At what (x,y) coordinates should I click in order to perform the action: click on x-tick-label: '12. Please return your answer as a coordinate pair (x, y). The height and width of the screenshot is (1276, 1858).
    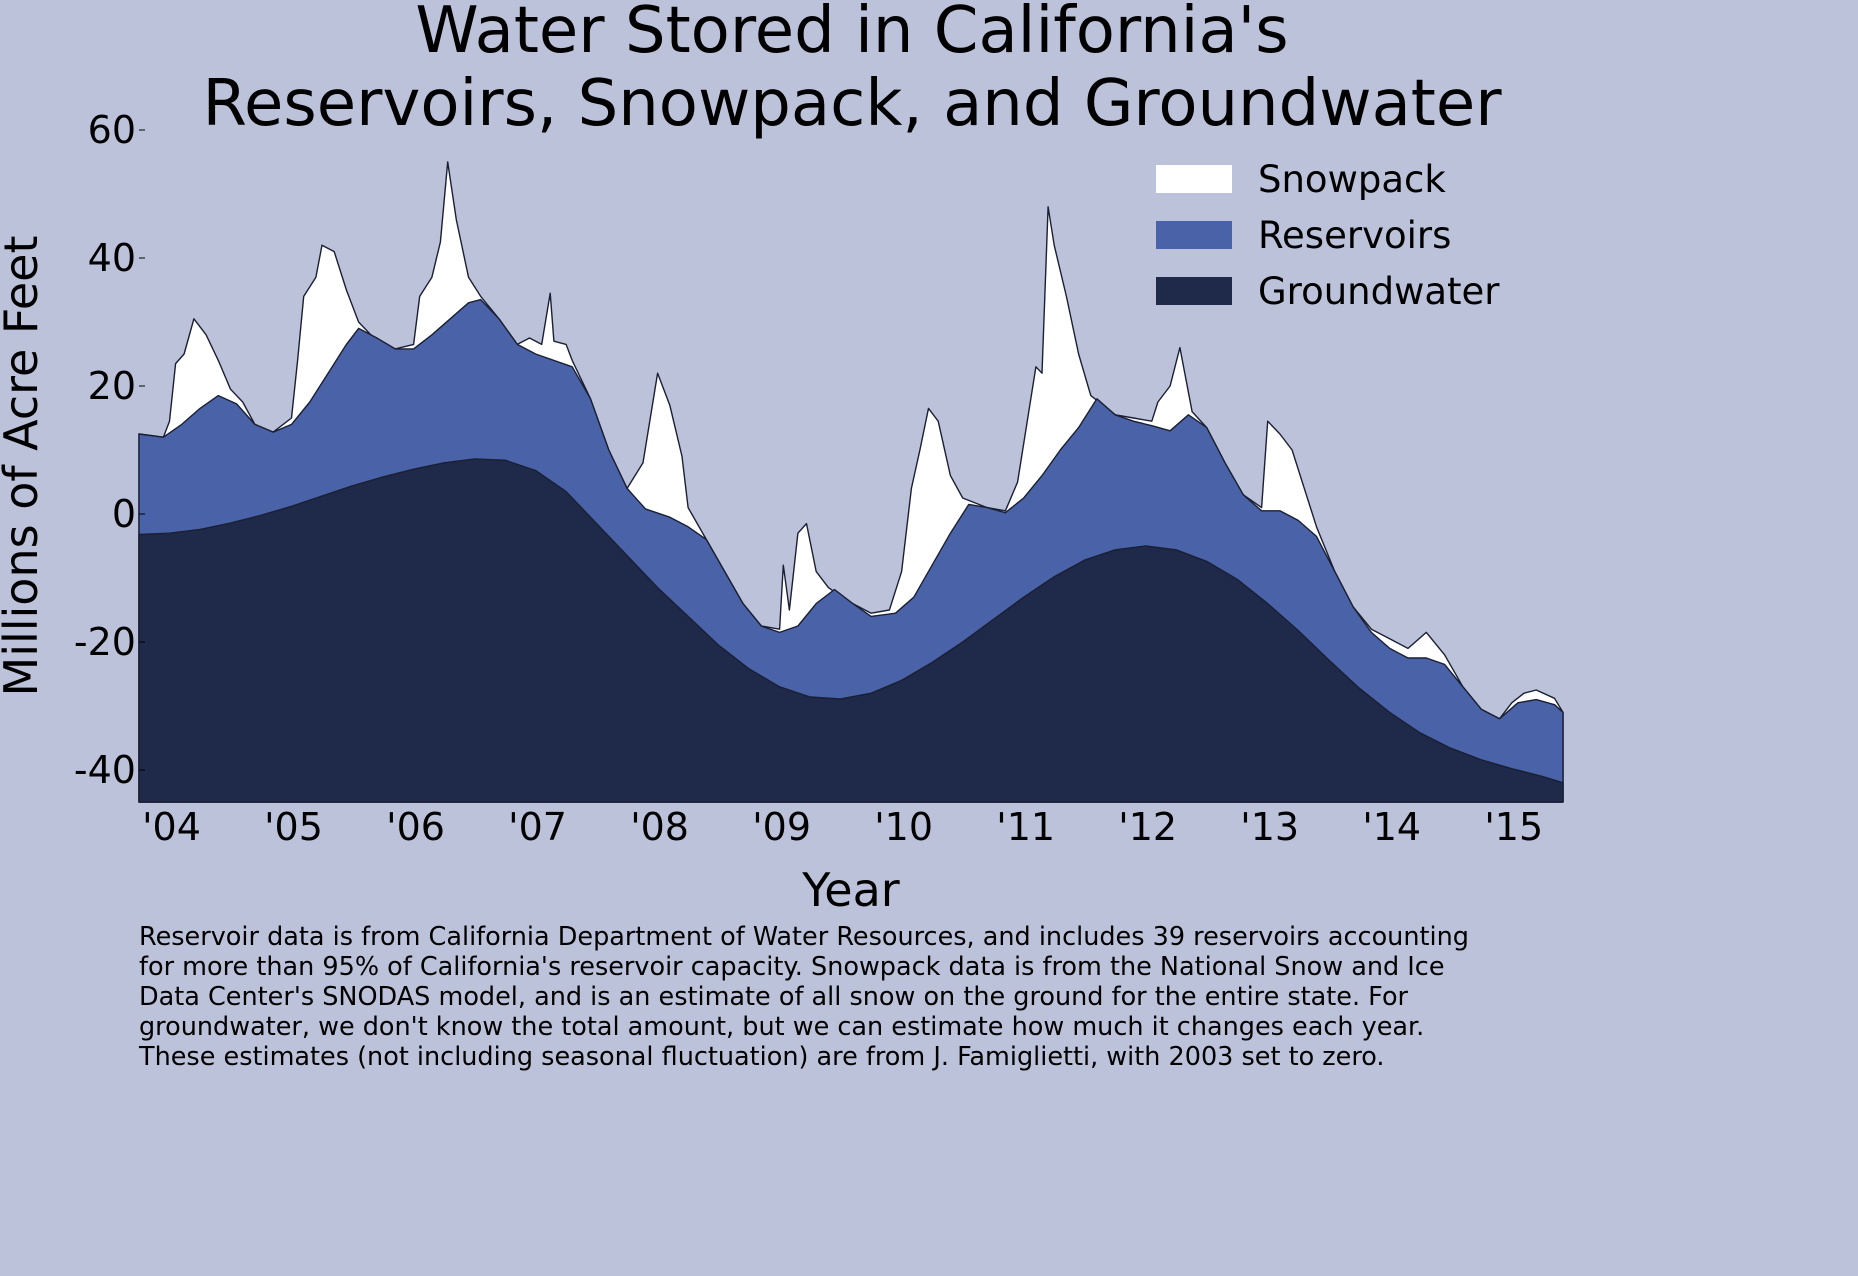
    Looking at the image, I should click on (1147, 827).